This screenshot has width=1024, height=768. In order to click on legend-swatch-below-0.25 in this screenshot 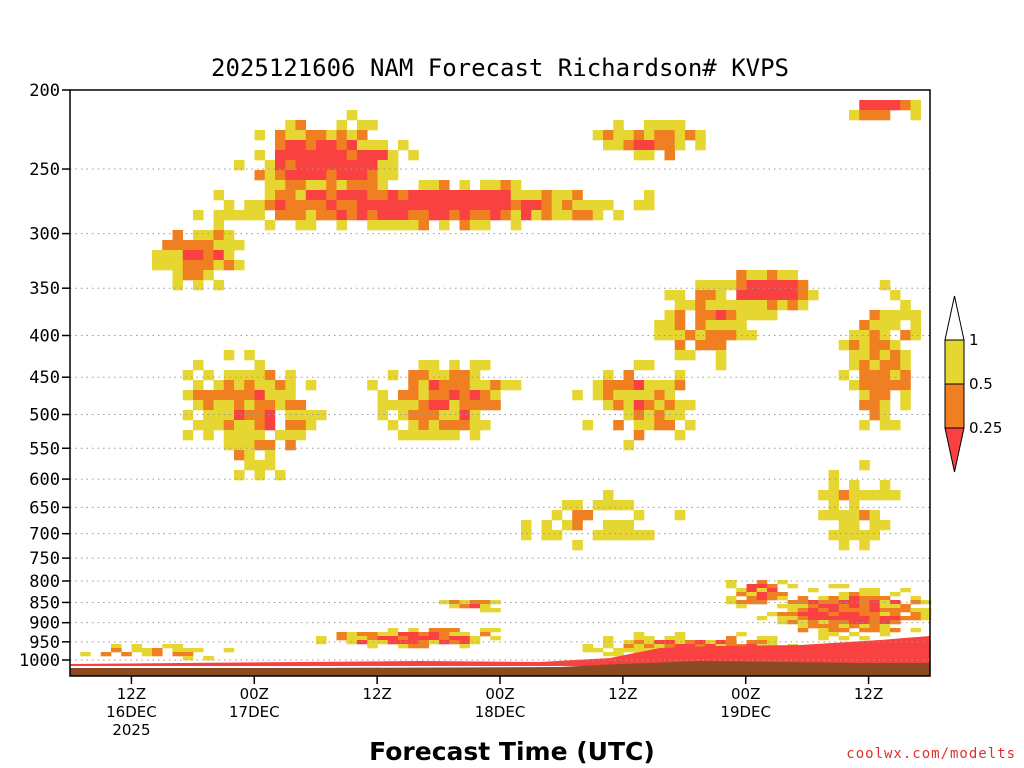, I will do `click(954, 450)`.